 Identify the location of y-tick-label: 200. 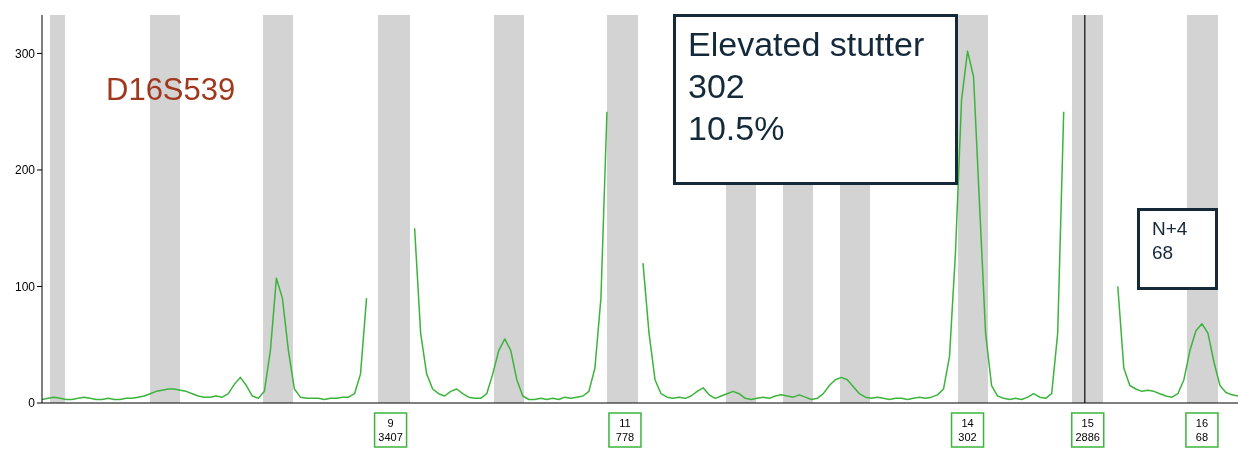
(25, 170).